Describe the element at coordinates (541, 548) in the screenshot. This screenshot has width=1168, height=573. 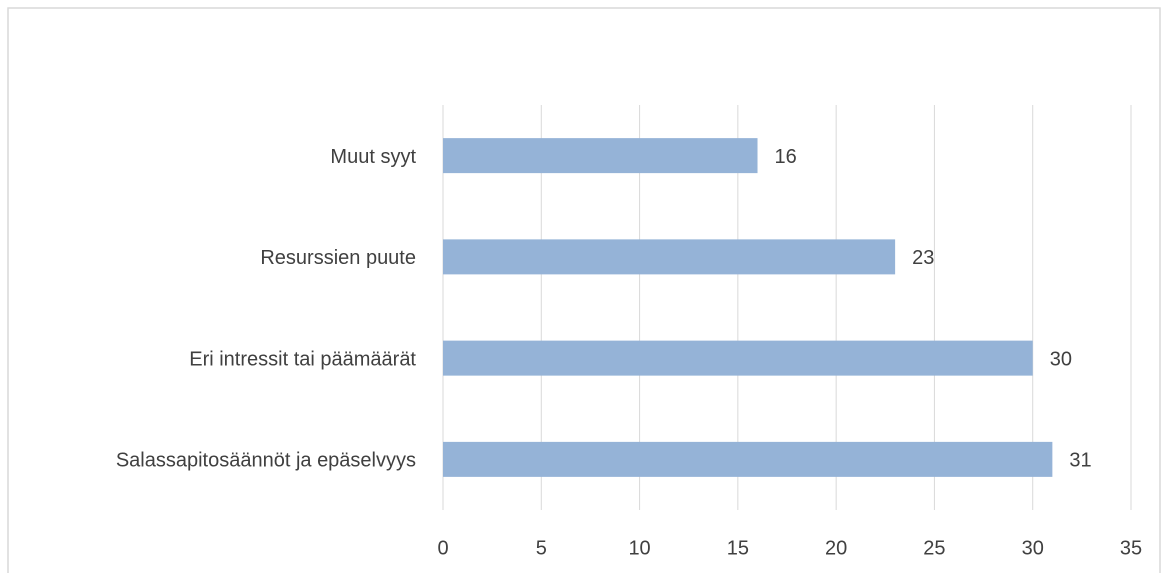
I see `x-tick-label: 5` at that location.